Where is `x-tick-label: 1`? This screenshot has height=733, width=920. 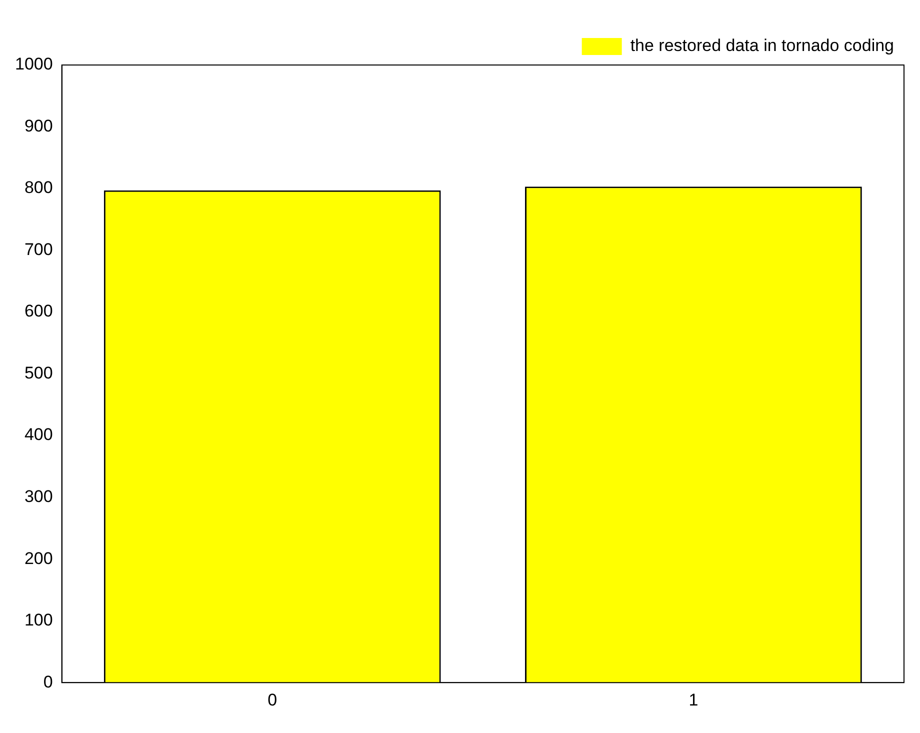 x-tick-label: 1 is located at coordinates (693, 700).